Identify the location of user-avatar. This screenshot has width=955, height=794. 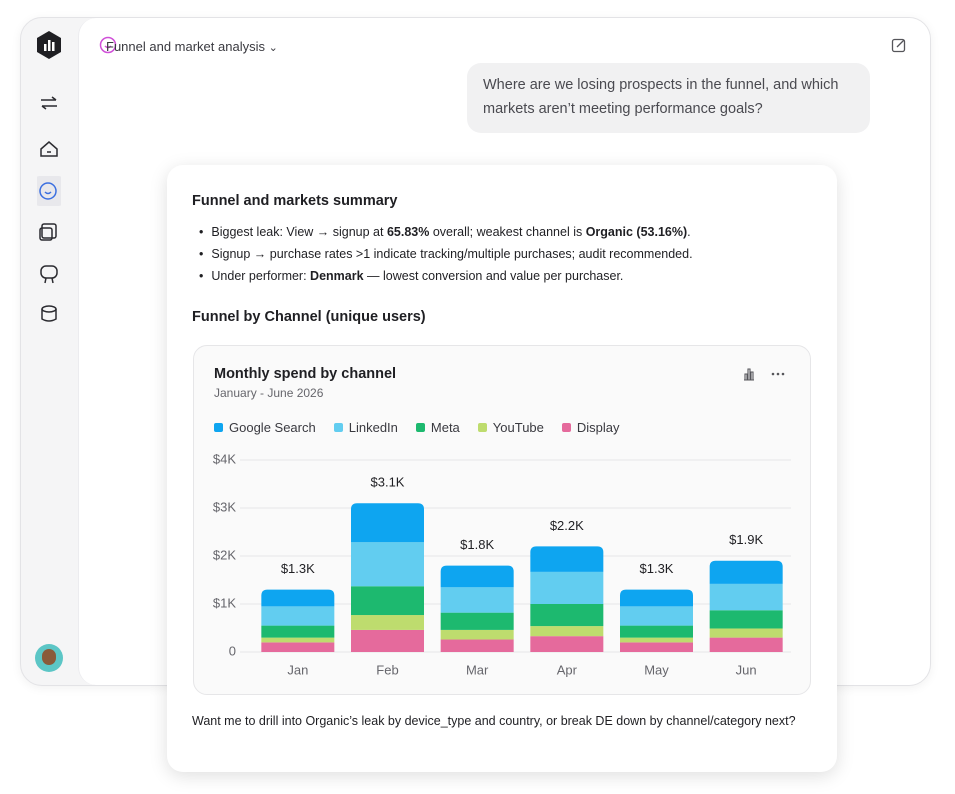
(49, 658).